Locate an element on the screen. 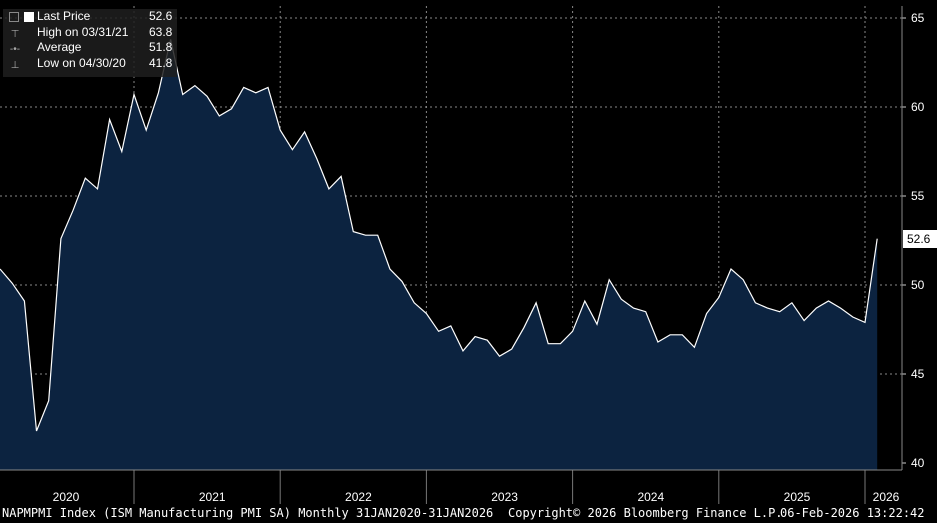  x-tick-label: 2023 is located at coordinates (504, 497).